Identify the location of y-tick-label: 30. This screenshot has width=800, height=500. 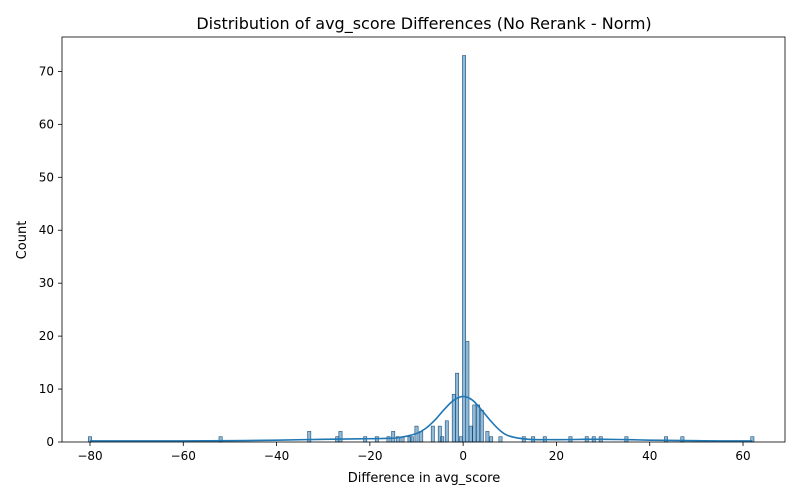
(46, 283).